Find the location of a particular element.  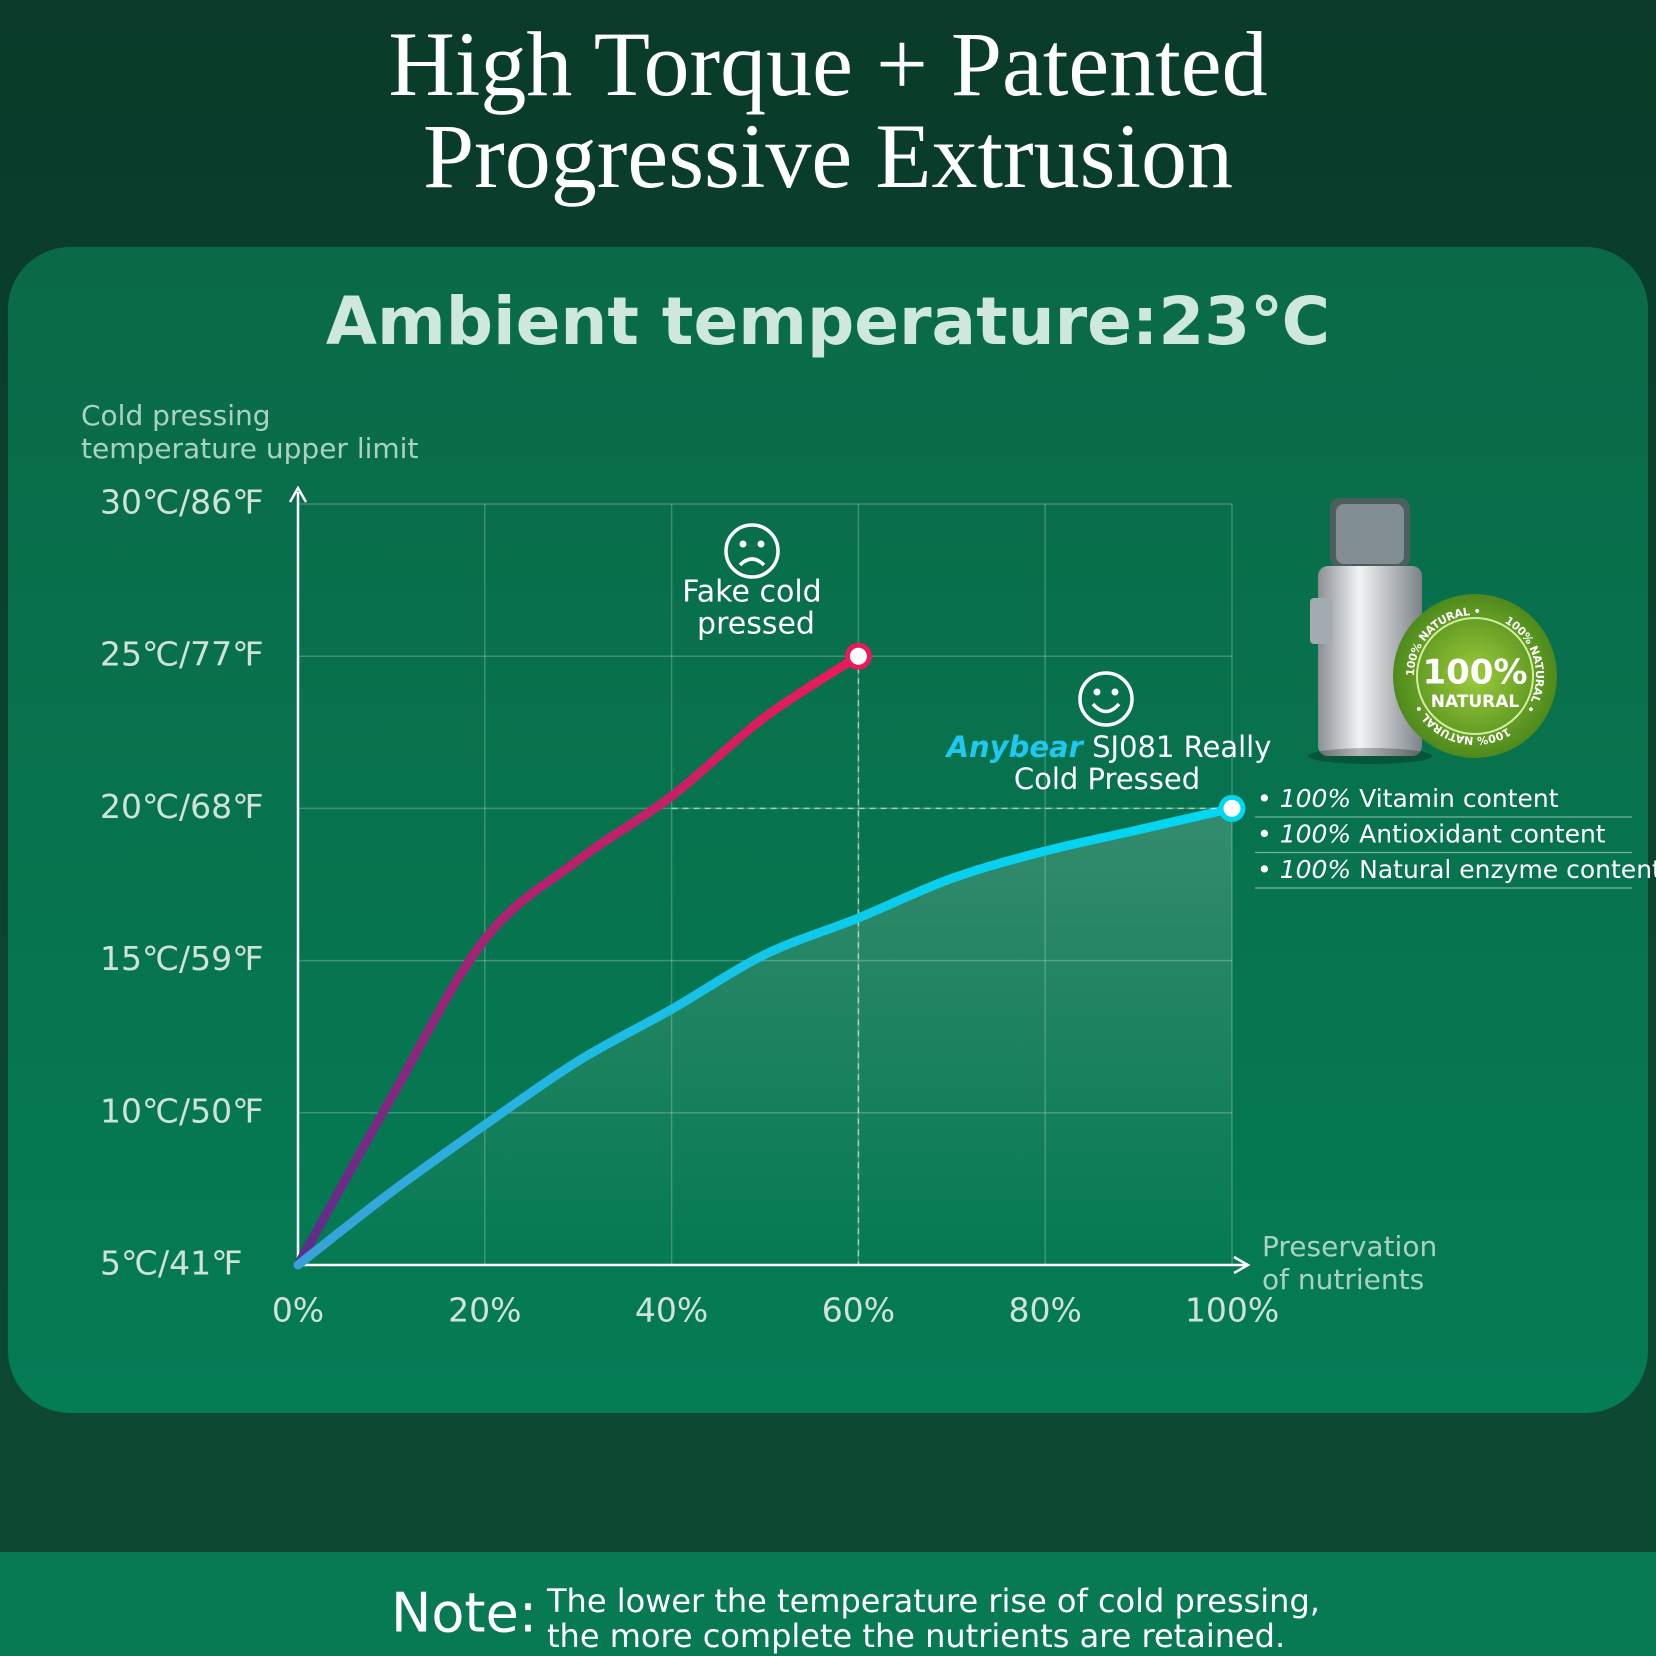

x-tick-label: 0% is located at coordinates (298, 1310).